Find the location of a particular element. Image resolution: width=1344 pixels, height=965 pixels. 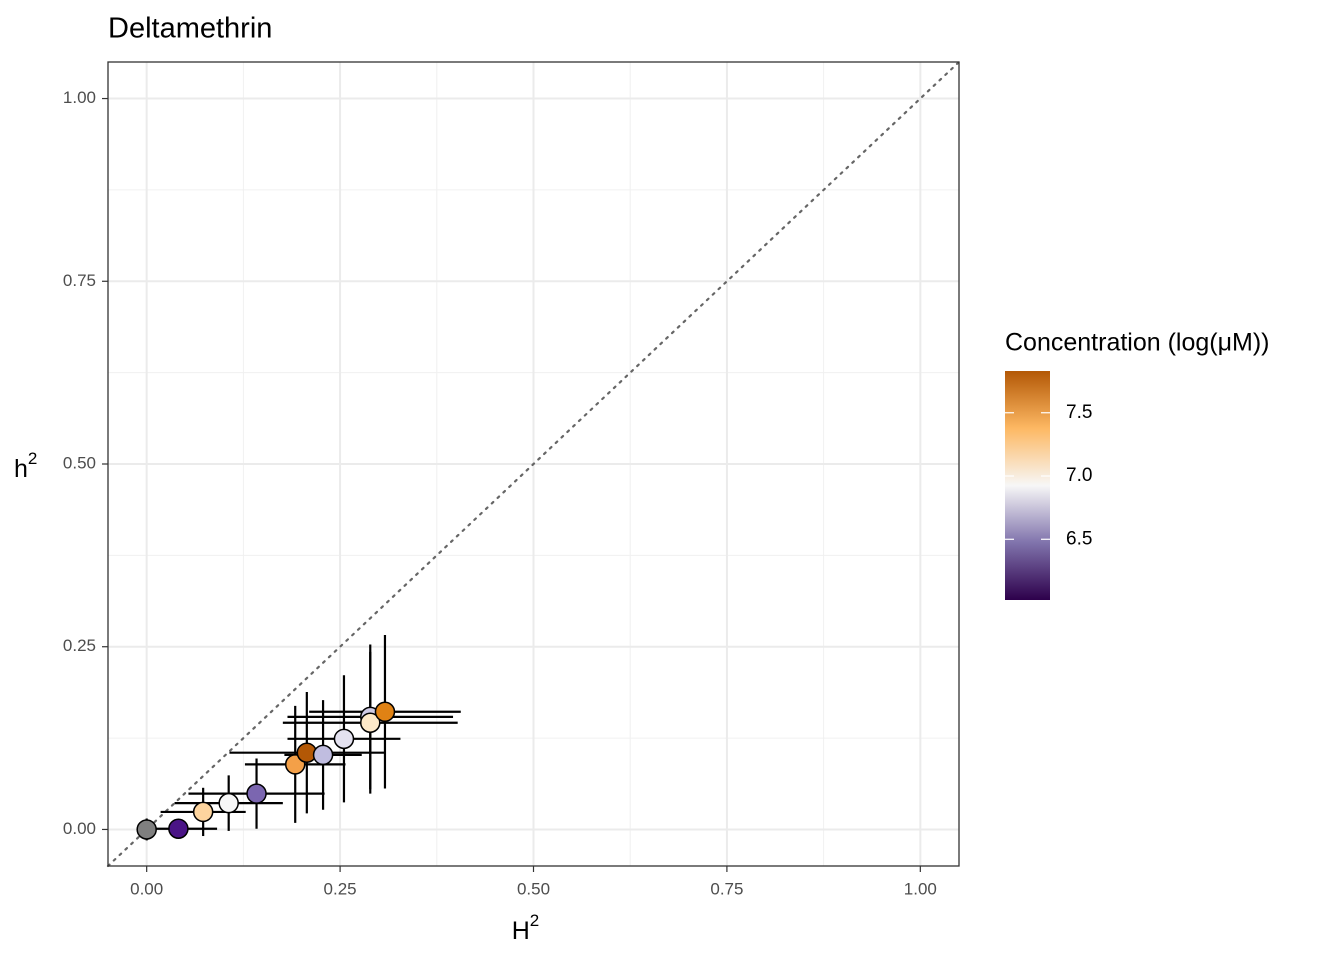

x-tick-label: 0.25 is located at coordinates (340, 888).